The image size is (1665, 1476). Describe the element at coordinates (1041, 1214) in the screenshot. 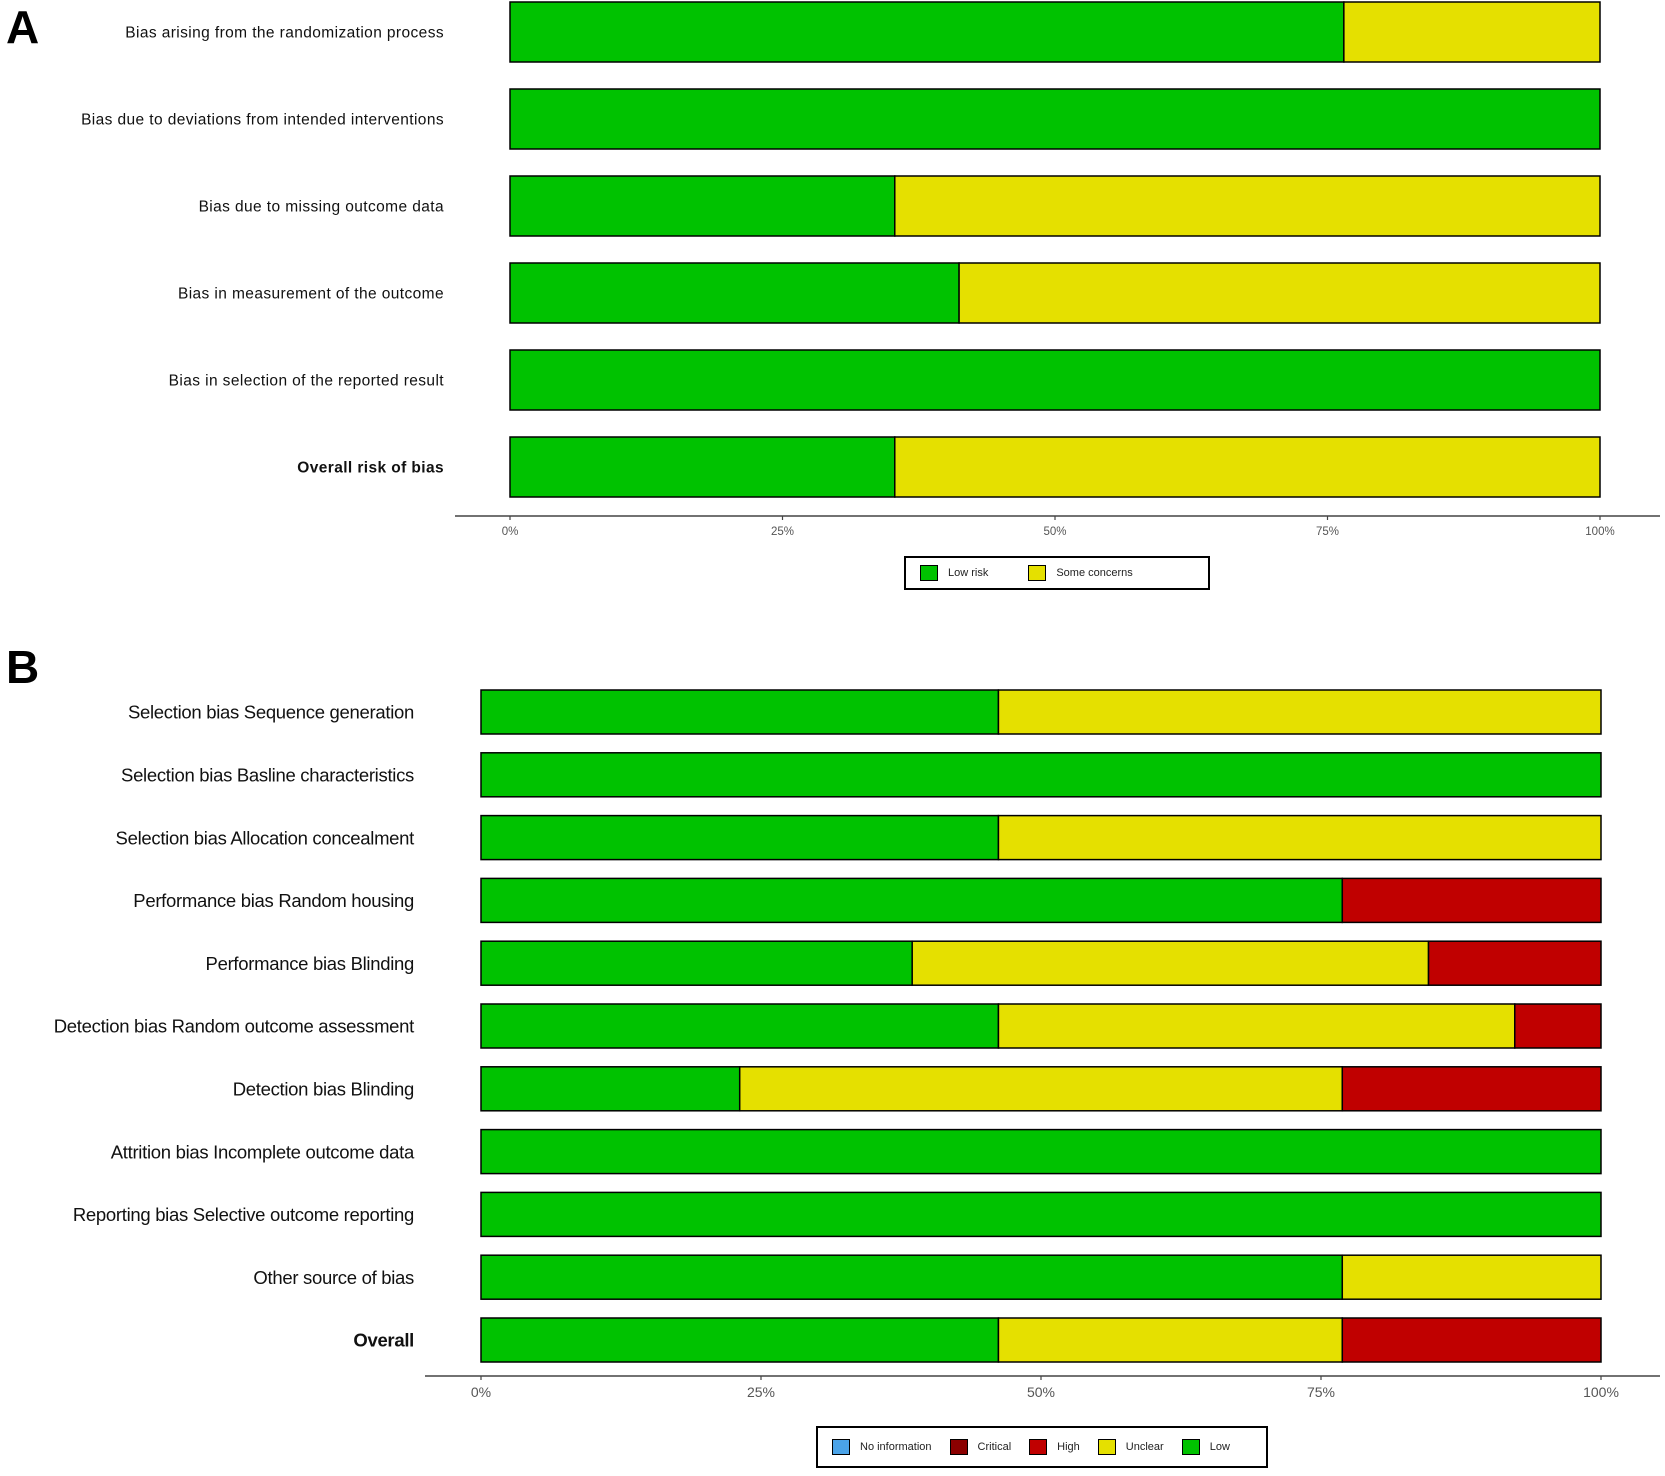

I see `bar-segment-low-reporting-bias-selective-outcome-reporting` at that location.